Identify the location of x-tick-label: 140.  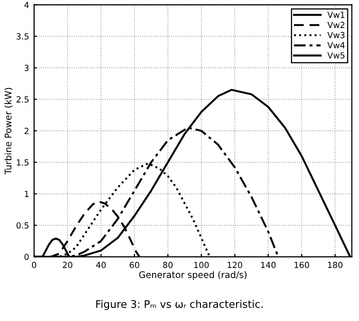
(268, 265).